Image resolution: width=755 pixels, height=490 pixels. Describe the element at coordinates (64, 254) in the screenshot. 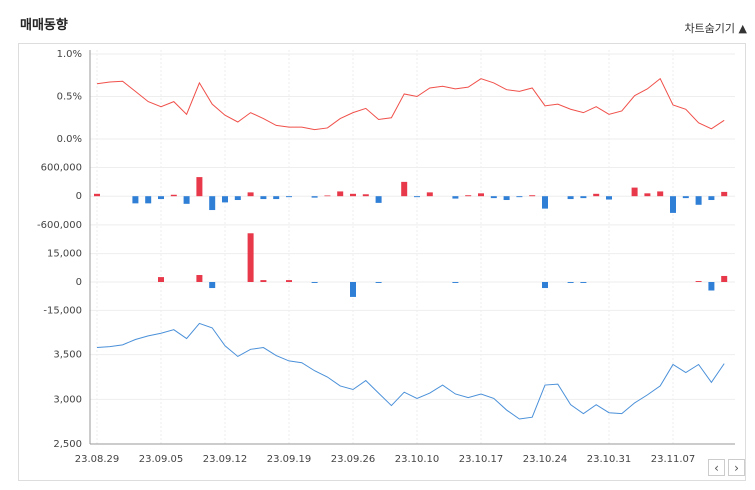

I see `y-tick-label: 15,000` at that location.